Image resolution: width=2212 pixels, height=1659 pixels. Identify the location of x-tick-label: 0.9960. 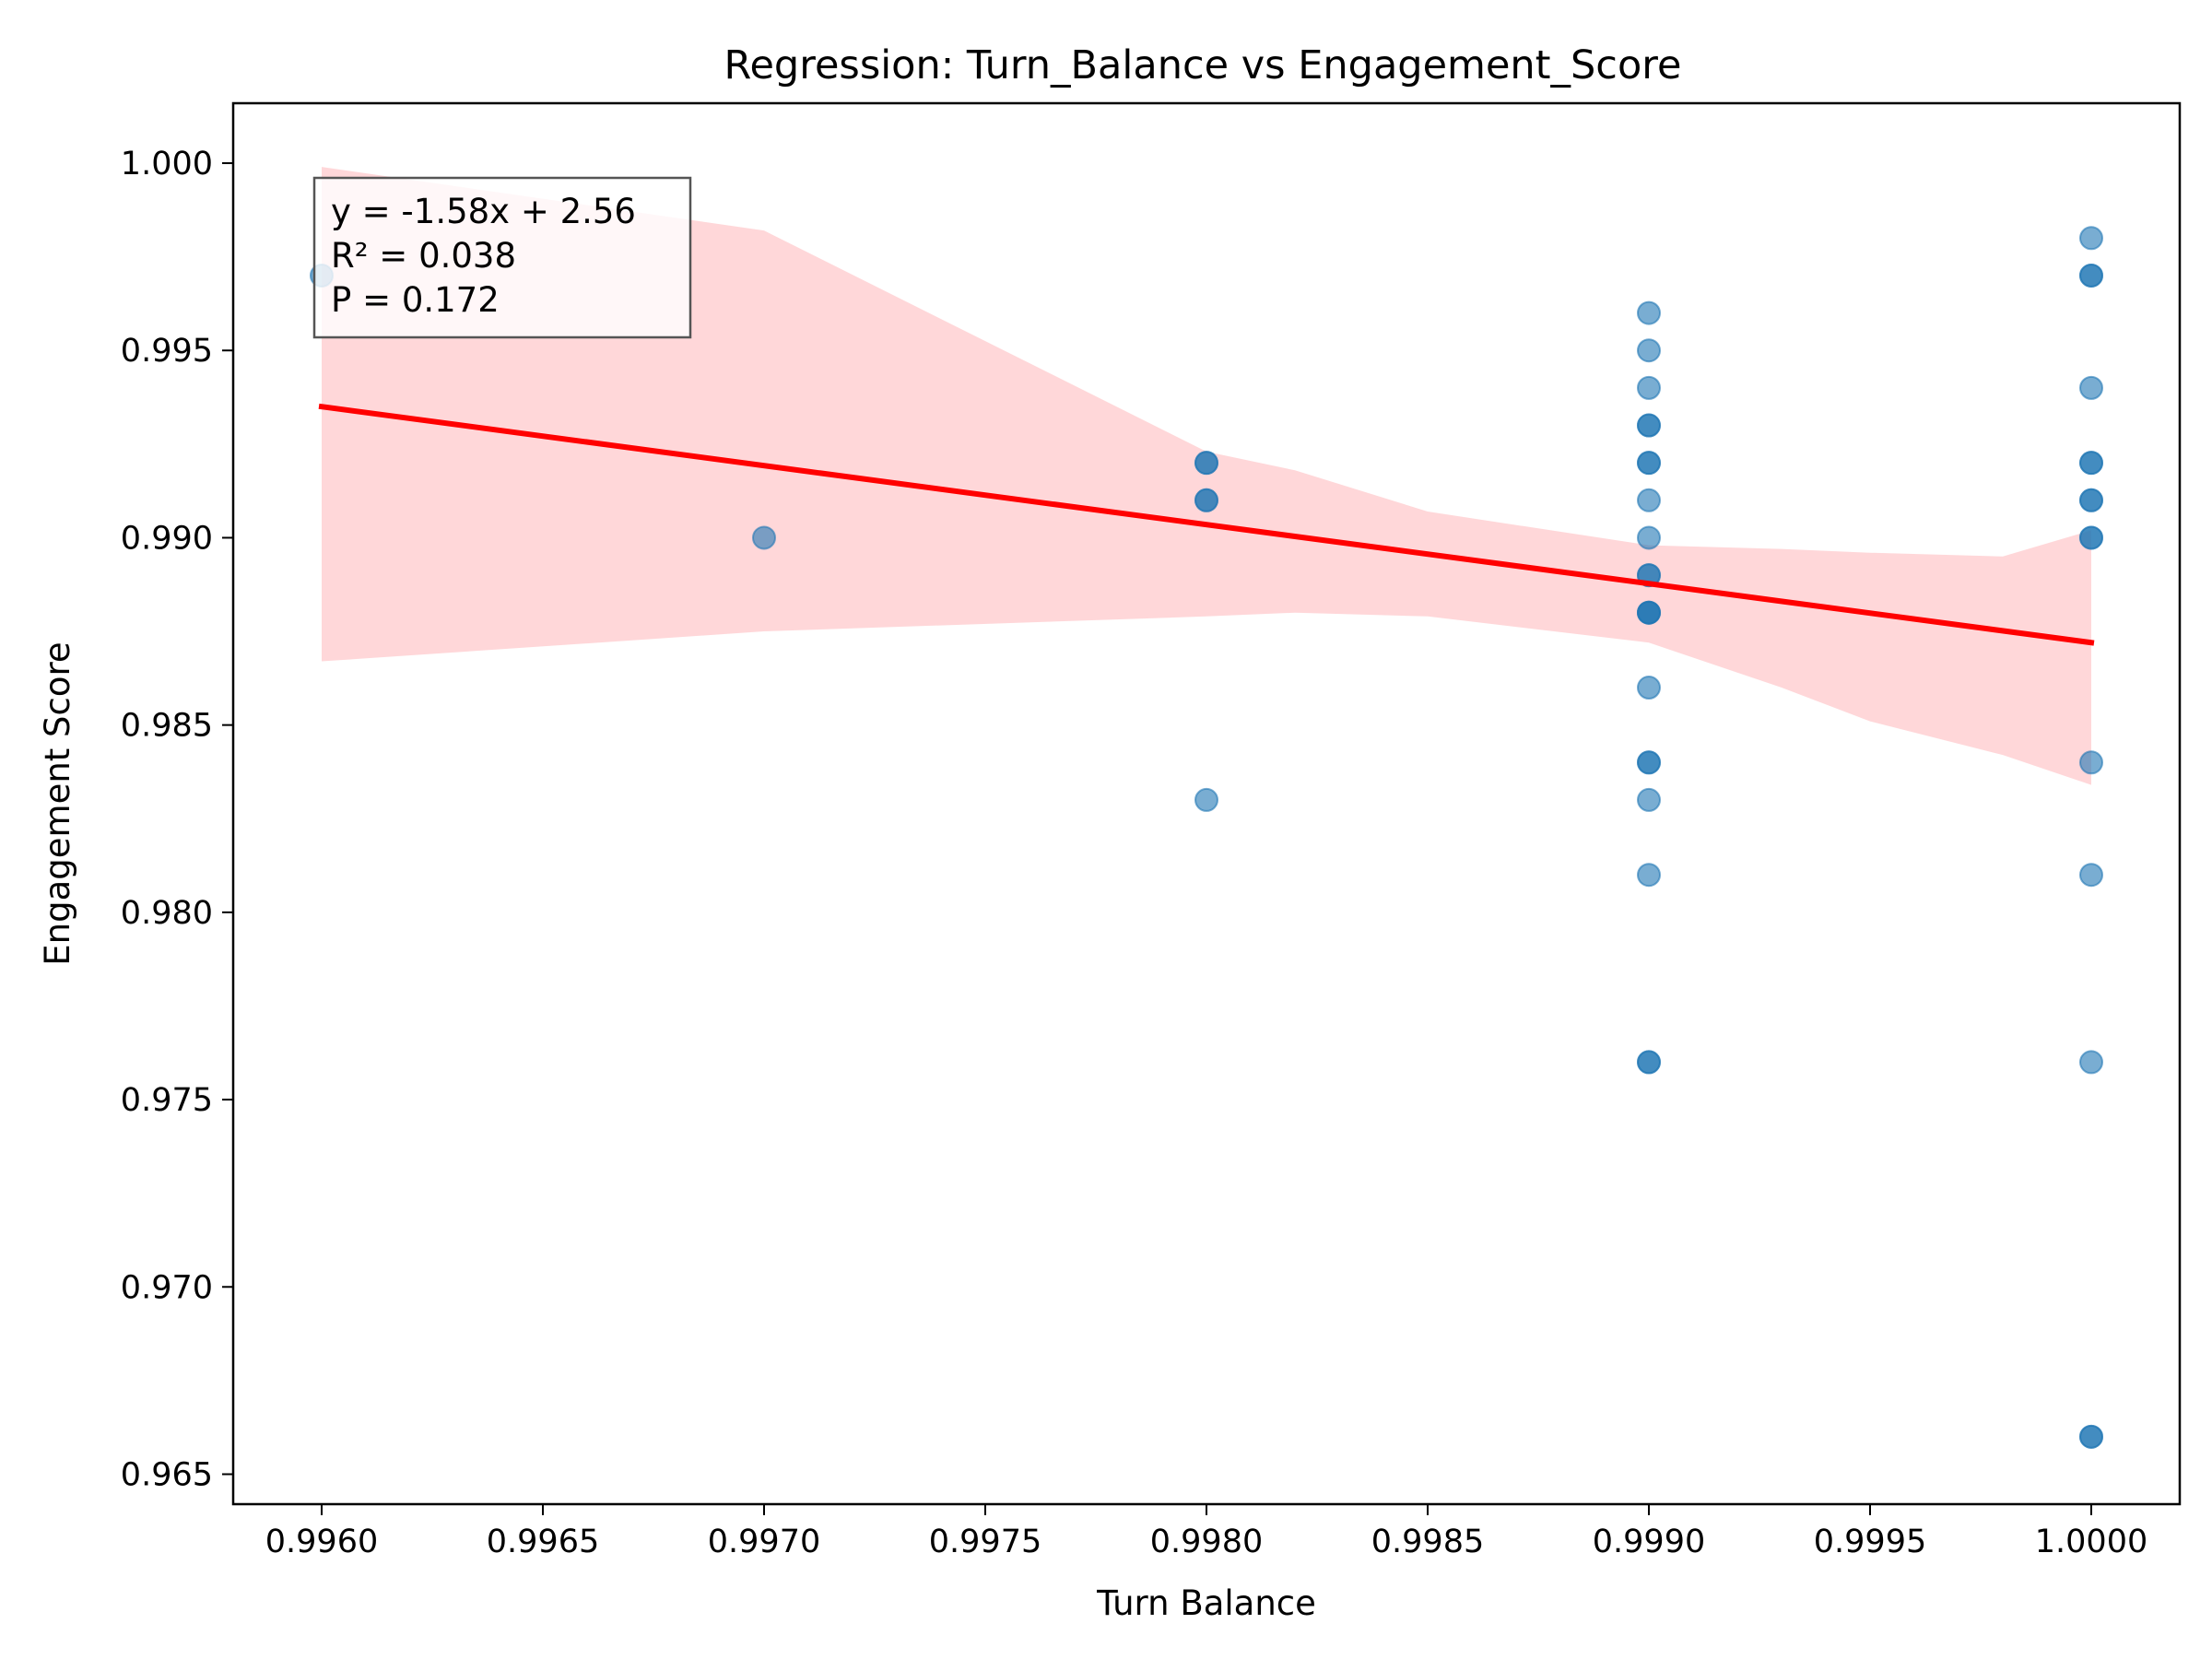
(321, 1542).